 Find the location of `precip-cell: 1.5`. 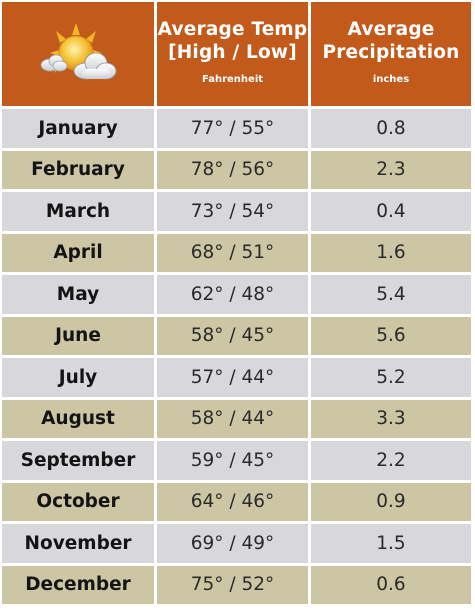

precip-cell: 1.5 is located at coordinates (391, 543).